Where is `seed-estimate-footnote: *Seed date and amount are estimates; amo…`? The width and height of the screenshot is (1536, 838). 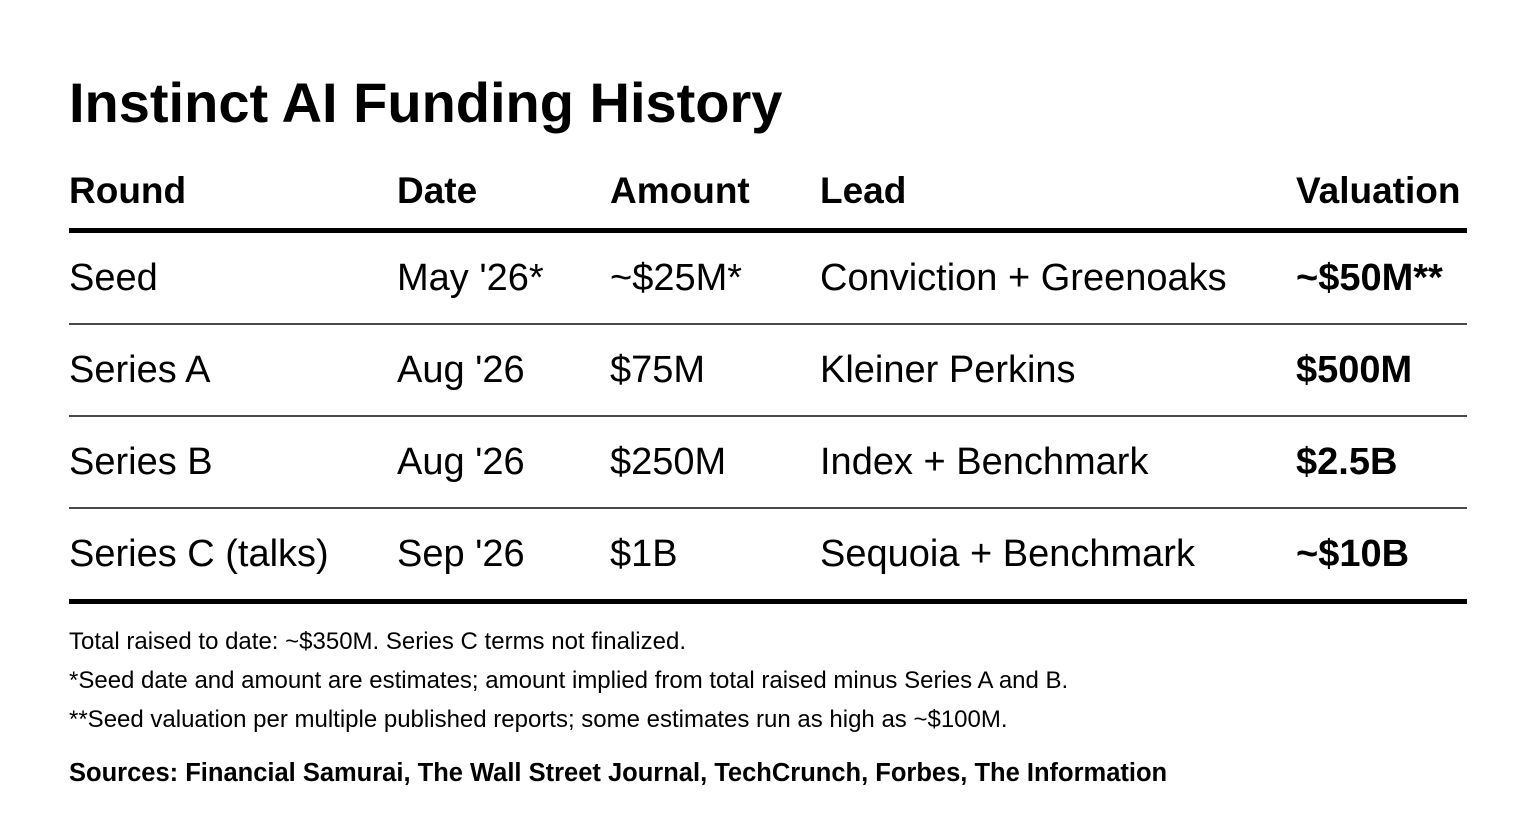
seed-estimate-footnote: *Seed date and amount are estimates; amo… is located at coordinates (569, 680).